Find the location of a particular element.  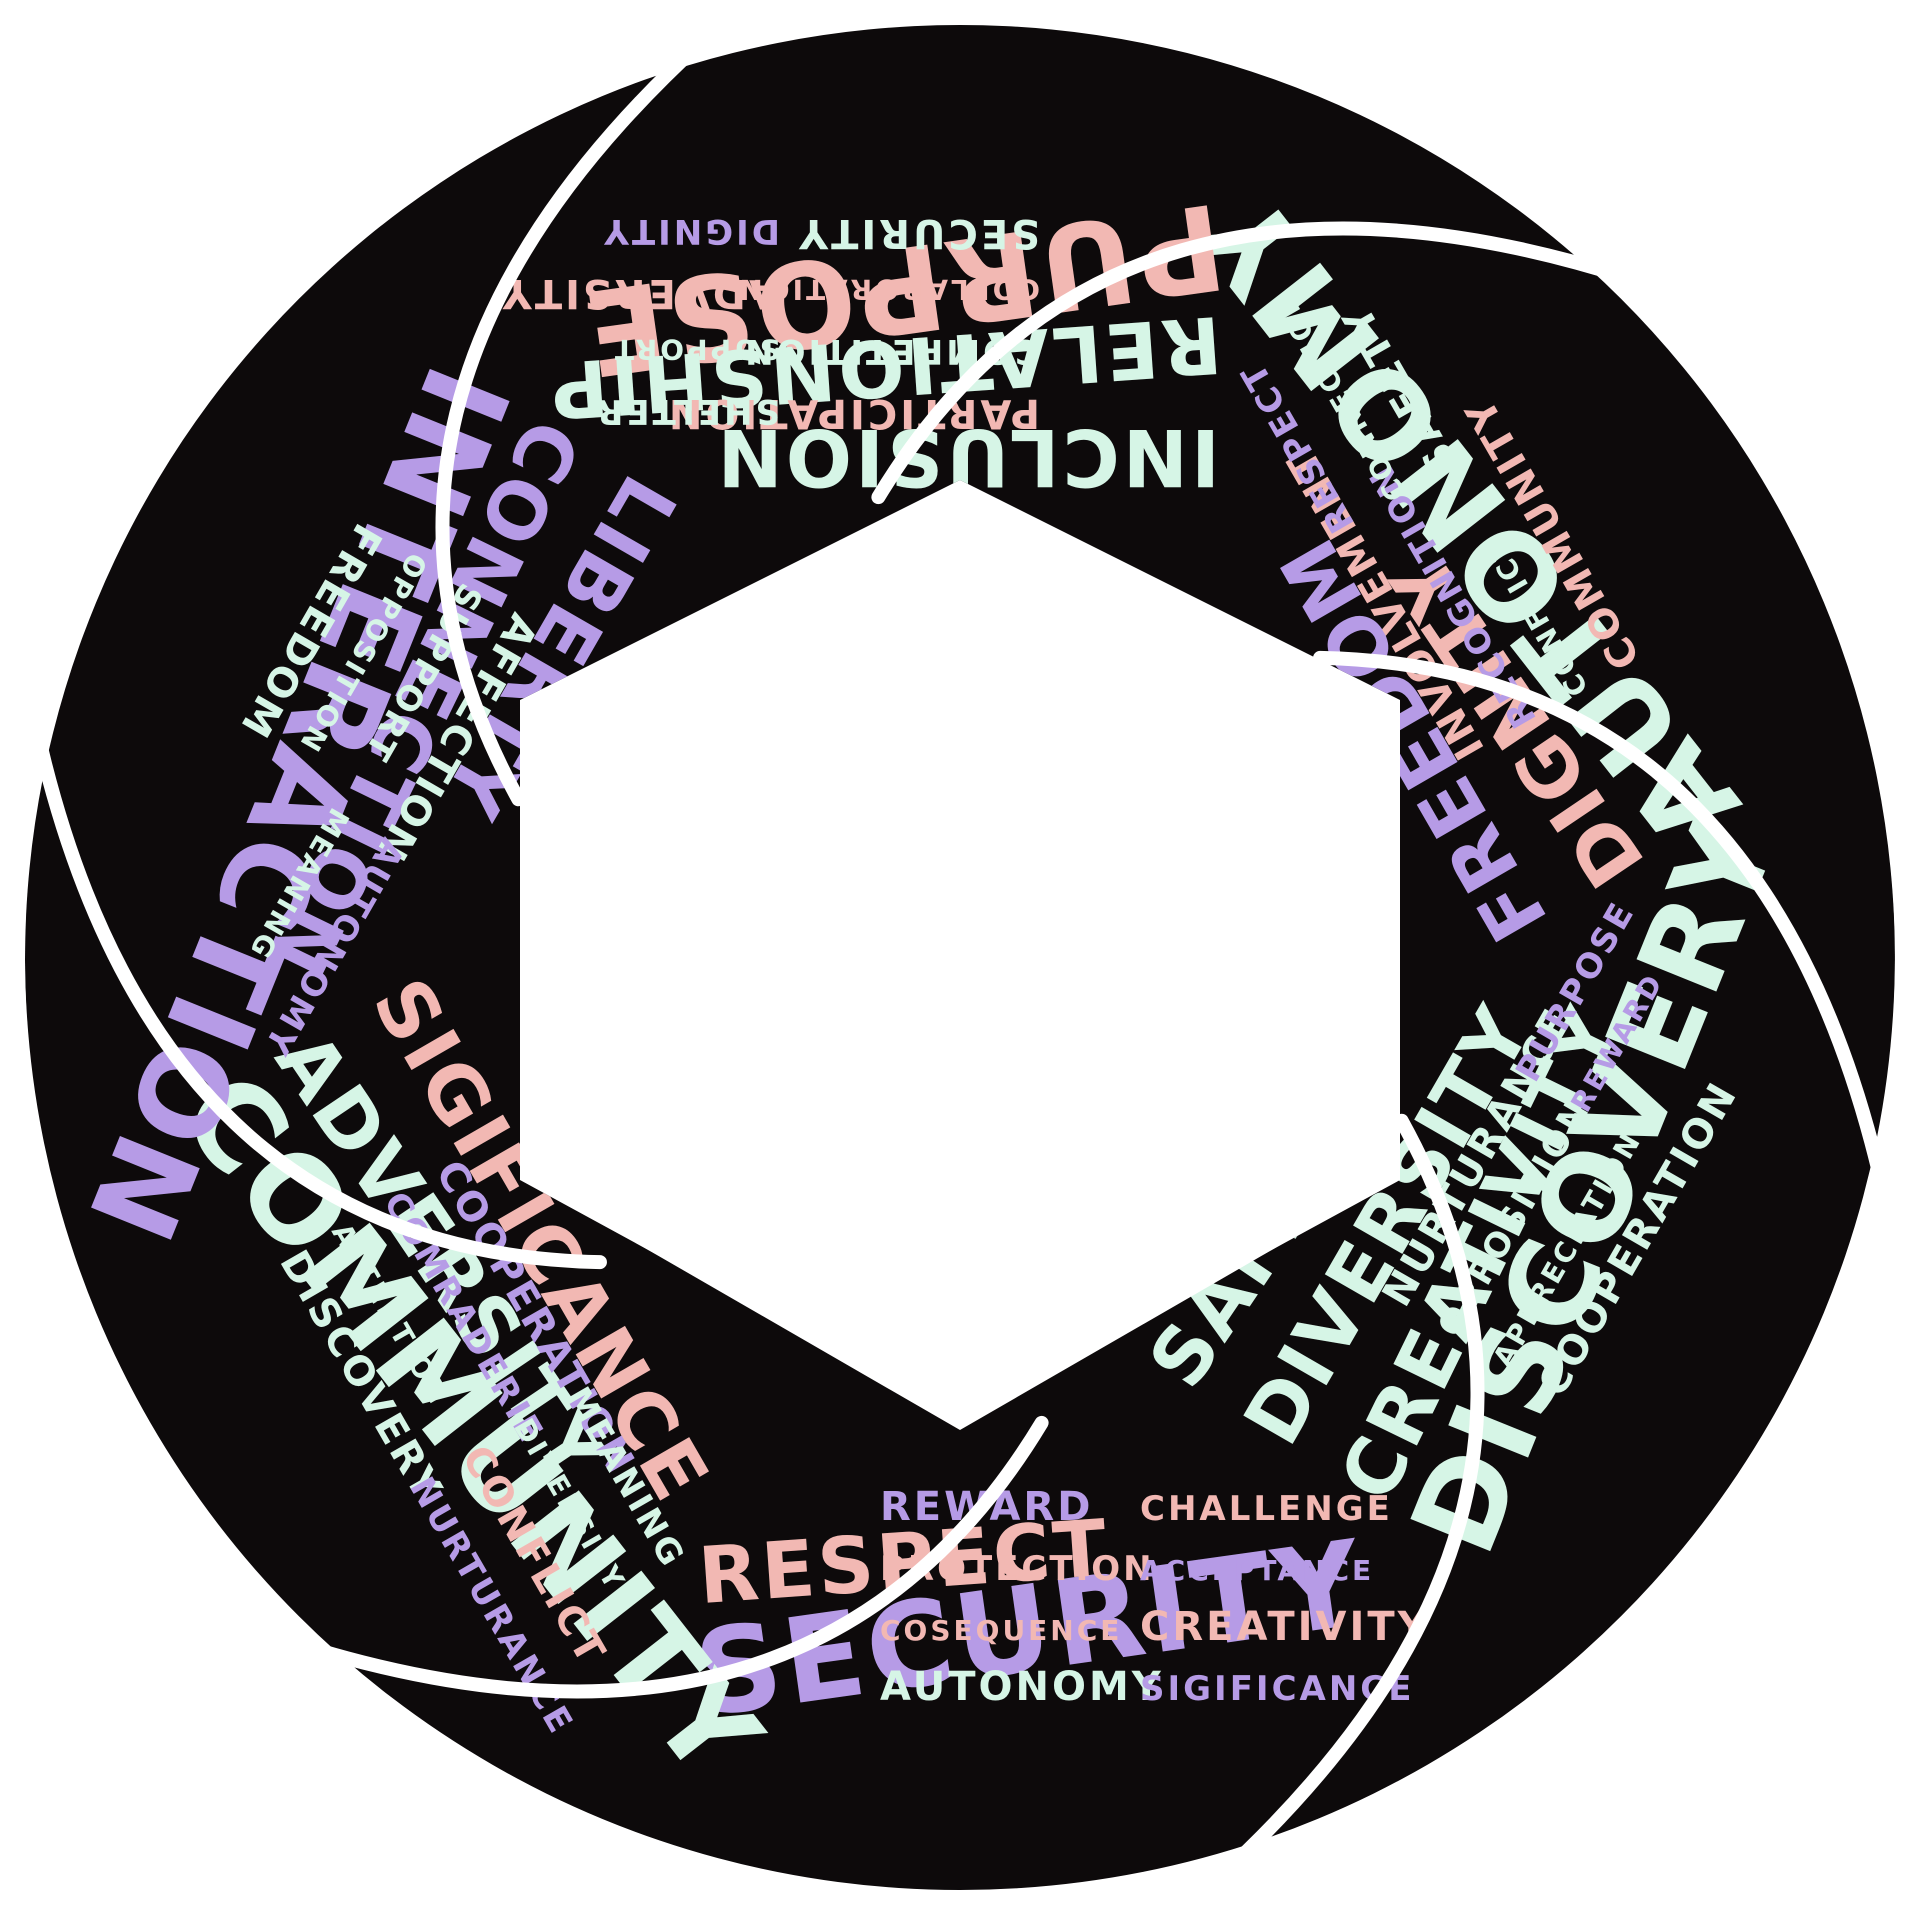

word-small: SHELTER is located at coordinates (687, 411).